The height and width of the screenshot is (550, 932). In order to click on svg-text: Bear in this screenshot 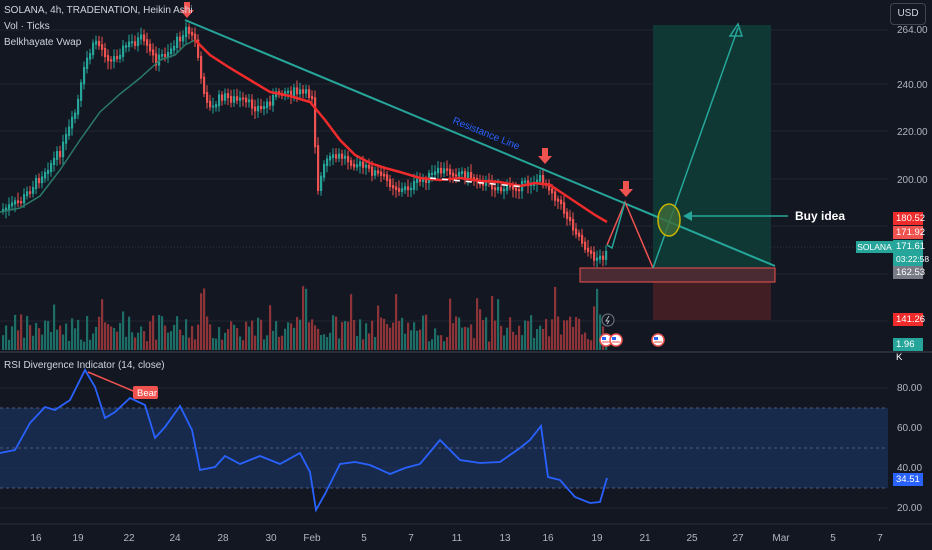, I will do `click(147, 393)`.